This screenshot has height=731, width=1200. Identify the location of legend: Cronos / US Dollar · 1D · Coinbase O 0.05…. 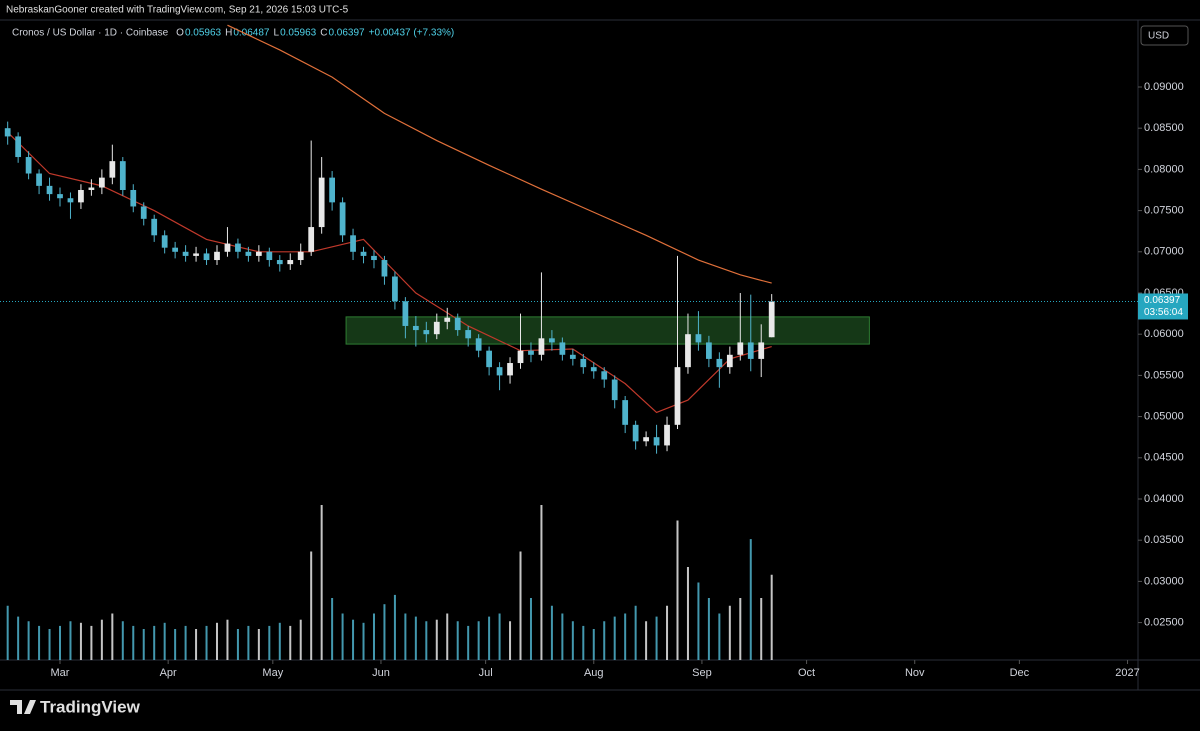
(233, 33).